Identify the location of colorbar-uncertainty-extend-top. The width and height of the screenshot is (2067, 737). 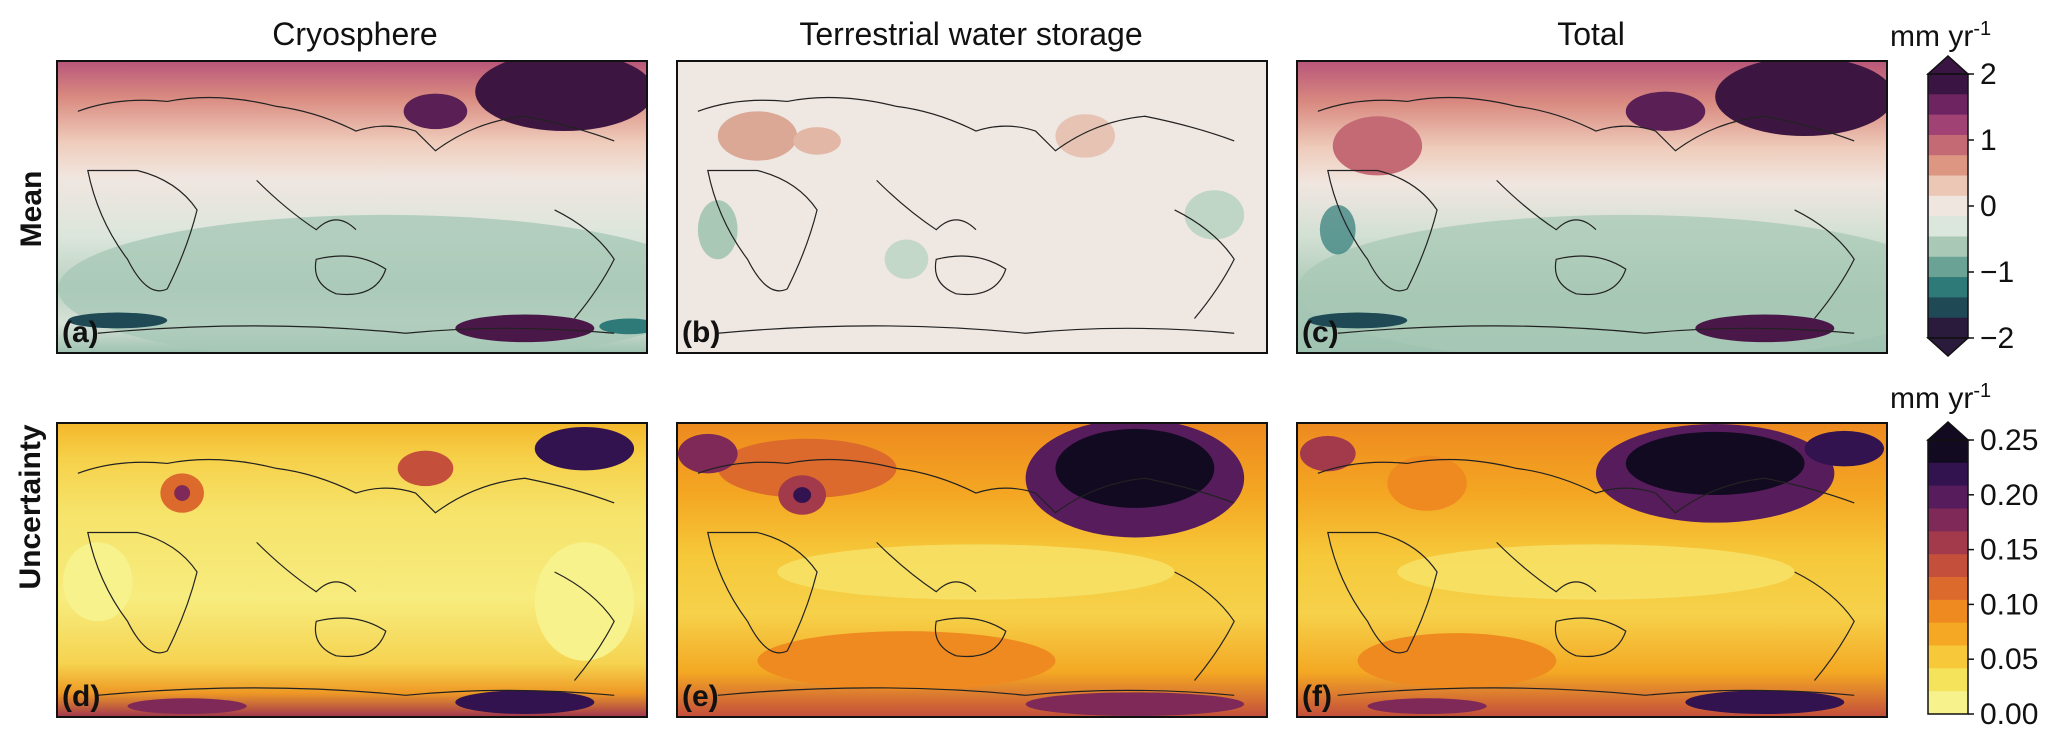
(1948, 430).